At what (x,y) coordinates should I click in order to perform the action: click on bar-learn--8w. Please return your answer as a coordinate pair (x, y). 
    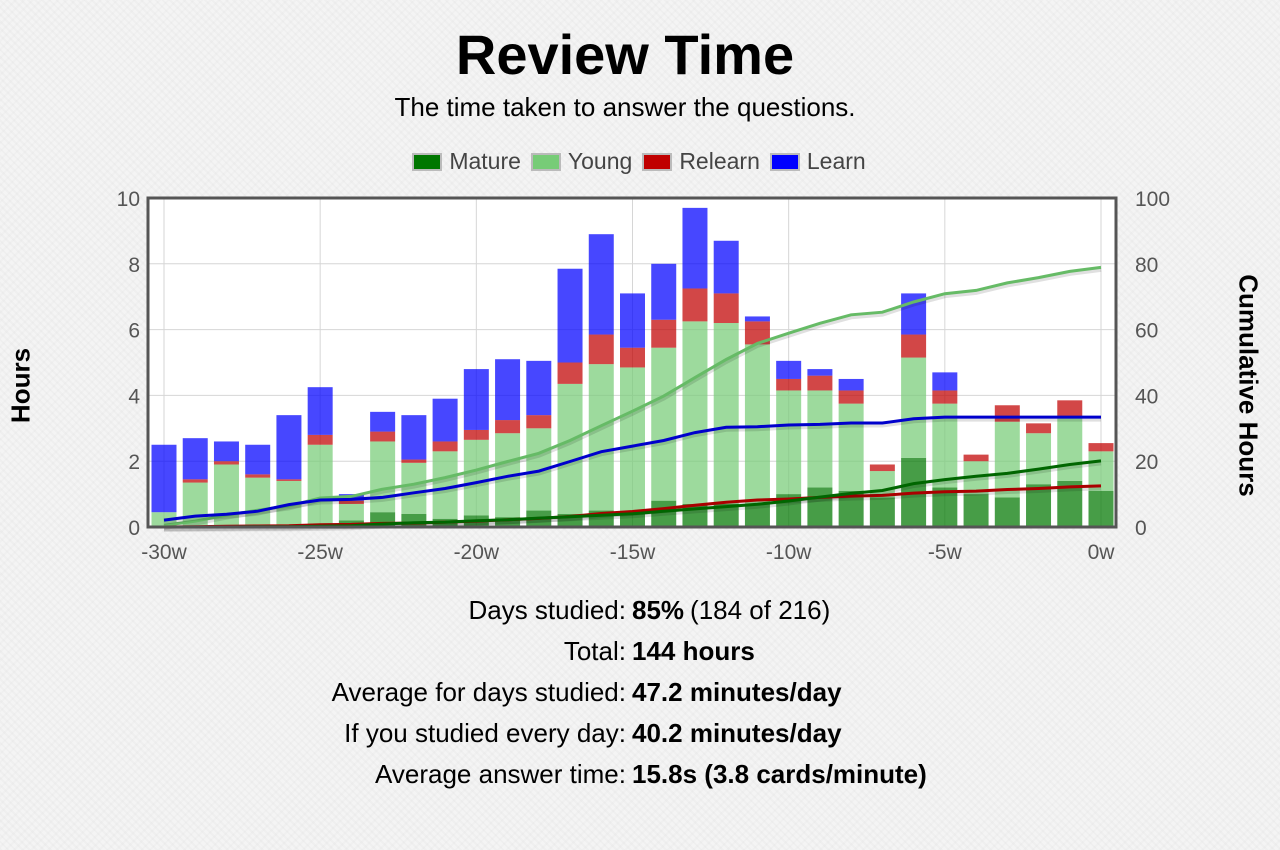
    Looking at the image, I should click on (851, 384).